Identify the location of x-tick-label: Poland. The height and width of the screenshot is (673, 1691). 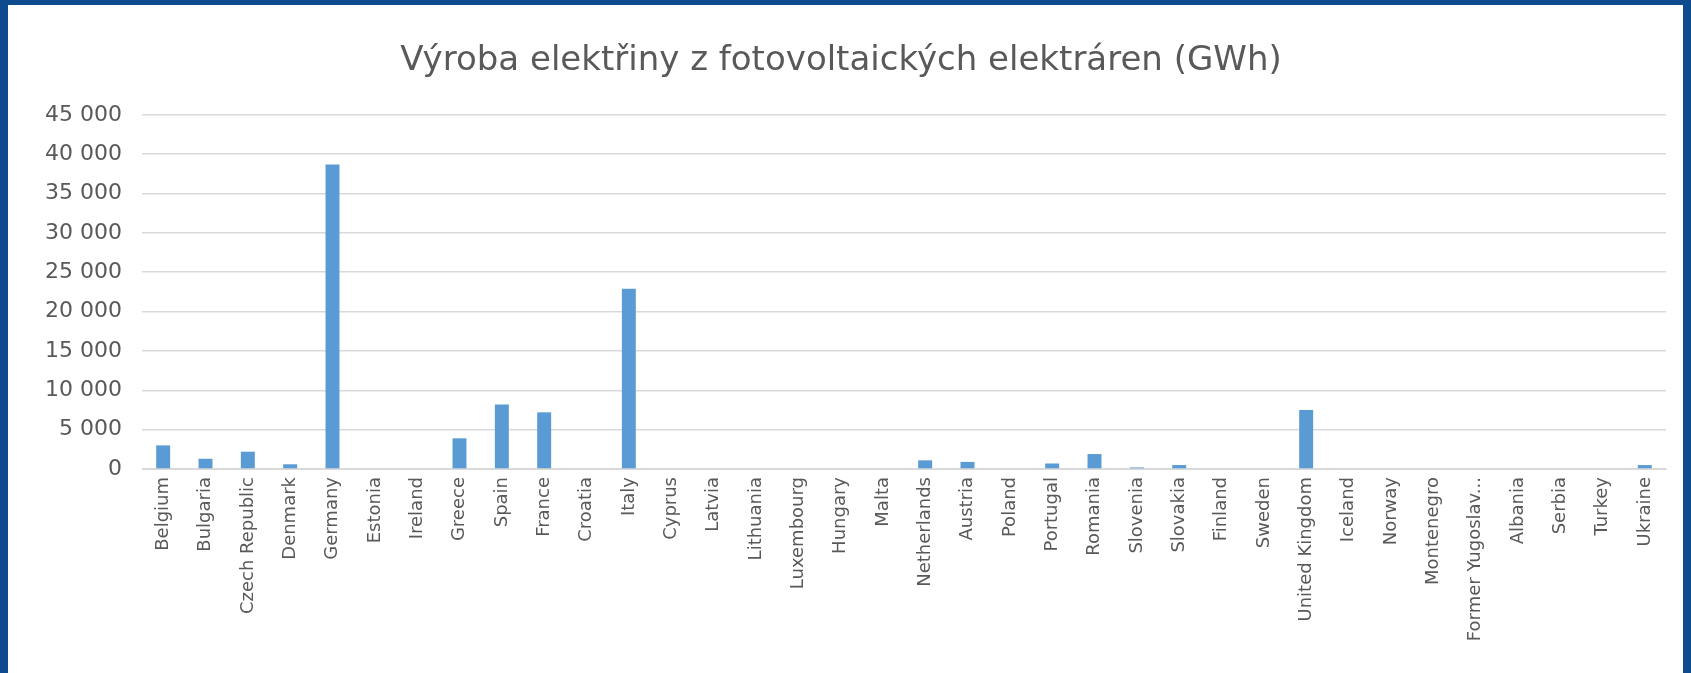
(1008, 507).